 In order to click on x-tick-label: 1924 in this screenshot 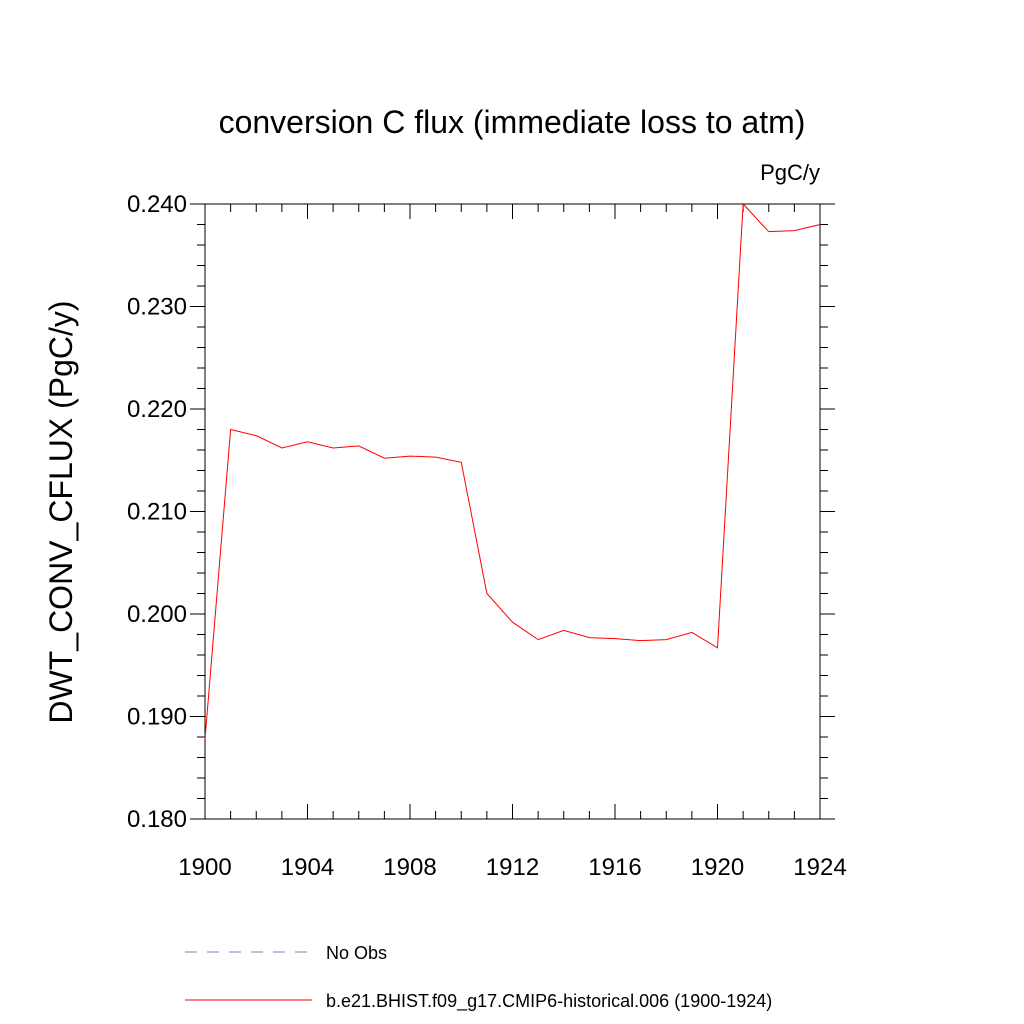, I will do `click(819, 867)`.